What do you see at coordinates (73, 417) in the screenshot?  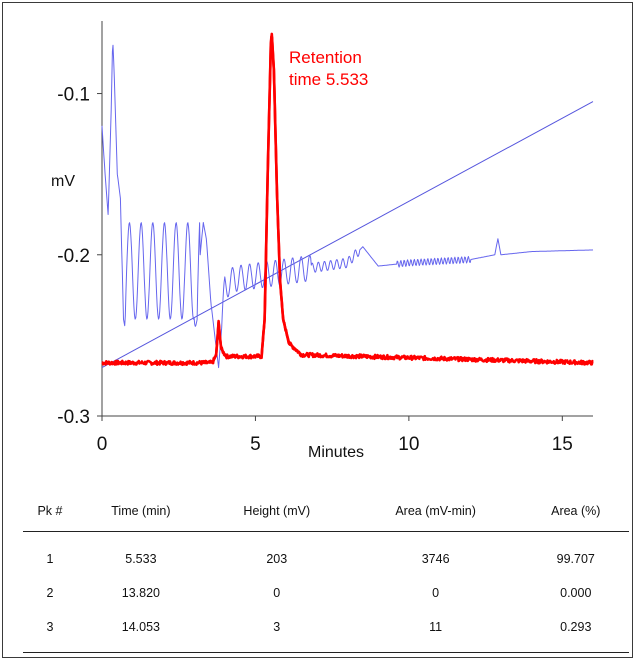 I see `y-tick-label: -0.3` at bounding box center [73, 417].